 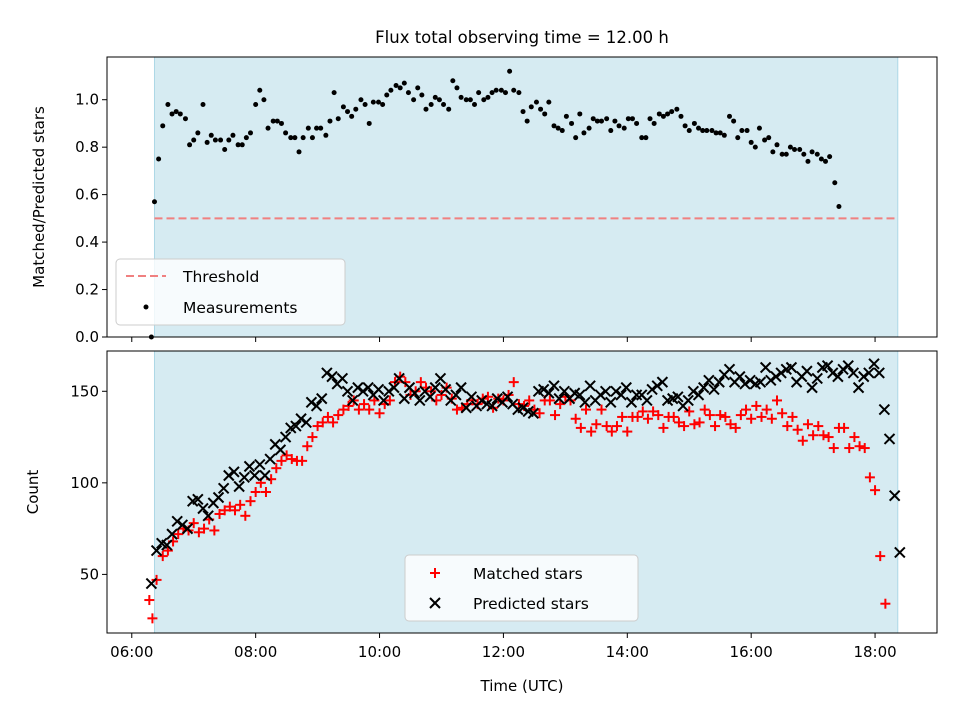 What do you see at coordinates (240, 308) in the screenshot?
I see `measurements-legend-label: Measurements` at bounding box center [240, 308].